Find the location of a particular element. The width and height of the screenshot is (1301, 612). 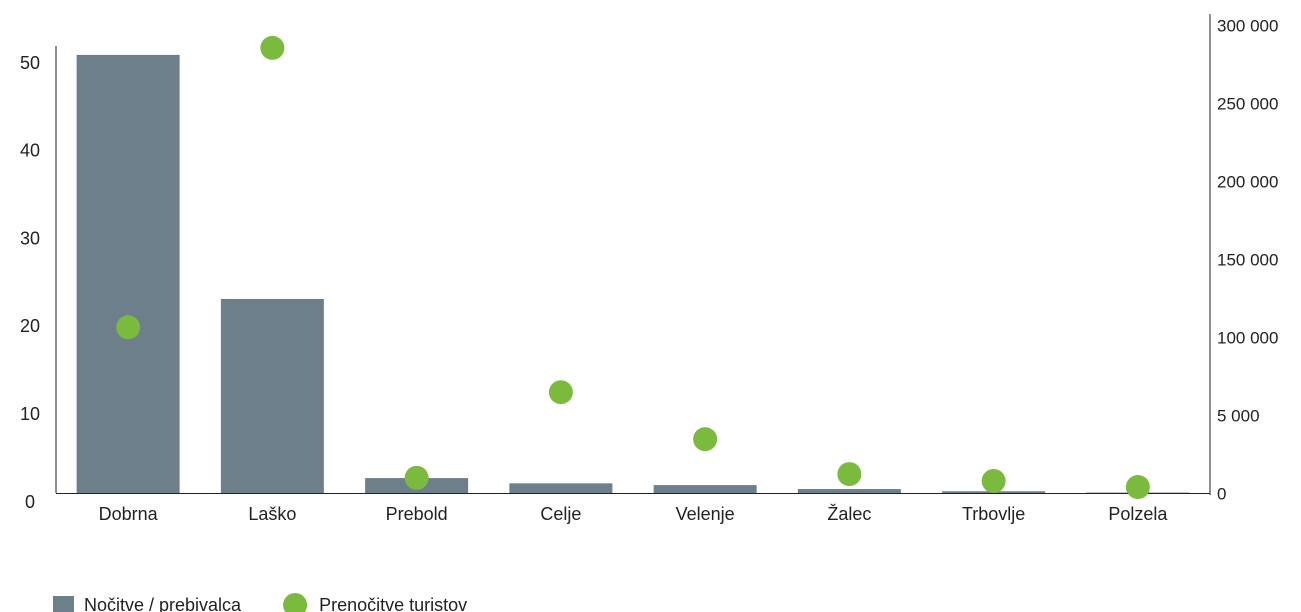

x-tick-label: Velenje is located at coordinates (705, 514).